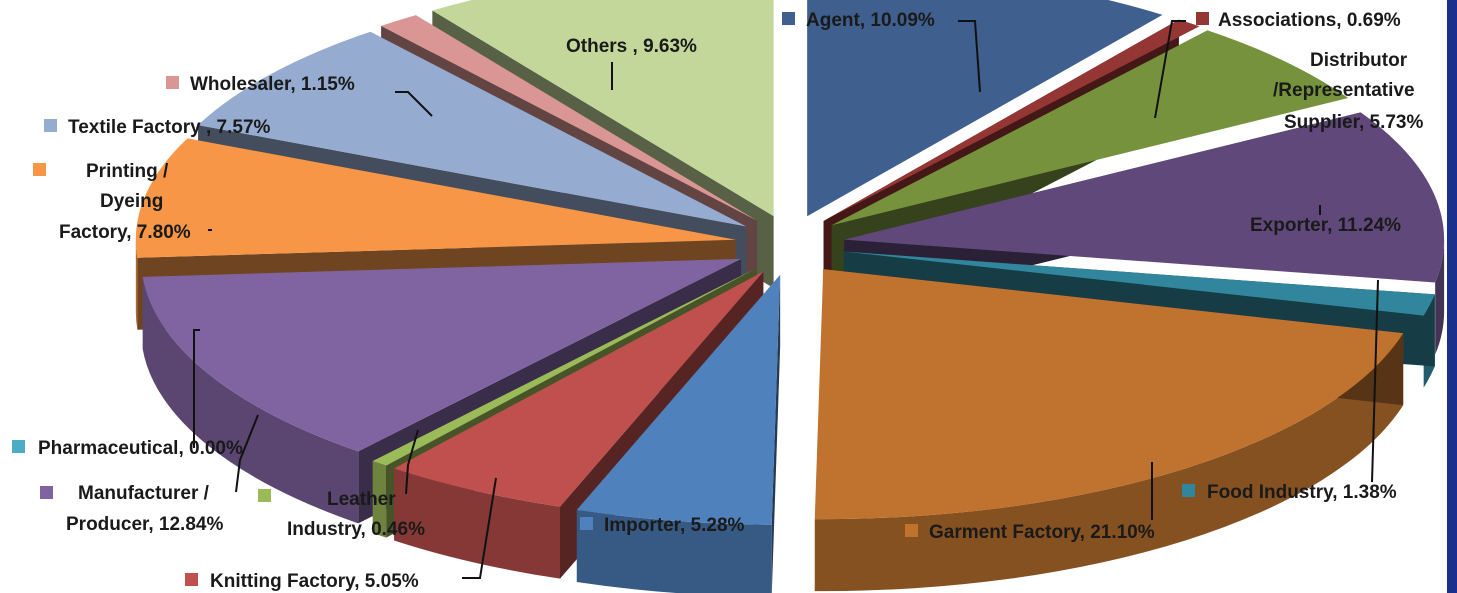 The image size is (1457, 593). I want to click on leader-line-food, so click(1375, 381).